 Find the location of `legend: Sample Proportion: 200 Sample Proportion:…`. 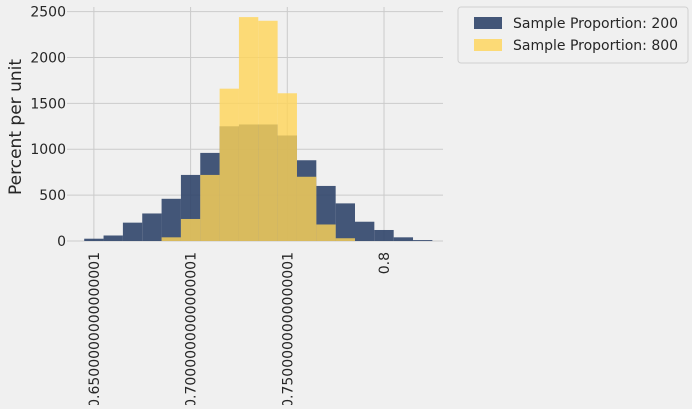

legend: Sample Proportion: 200 Sample Proportion:… is located at coordinates (573, 35).